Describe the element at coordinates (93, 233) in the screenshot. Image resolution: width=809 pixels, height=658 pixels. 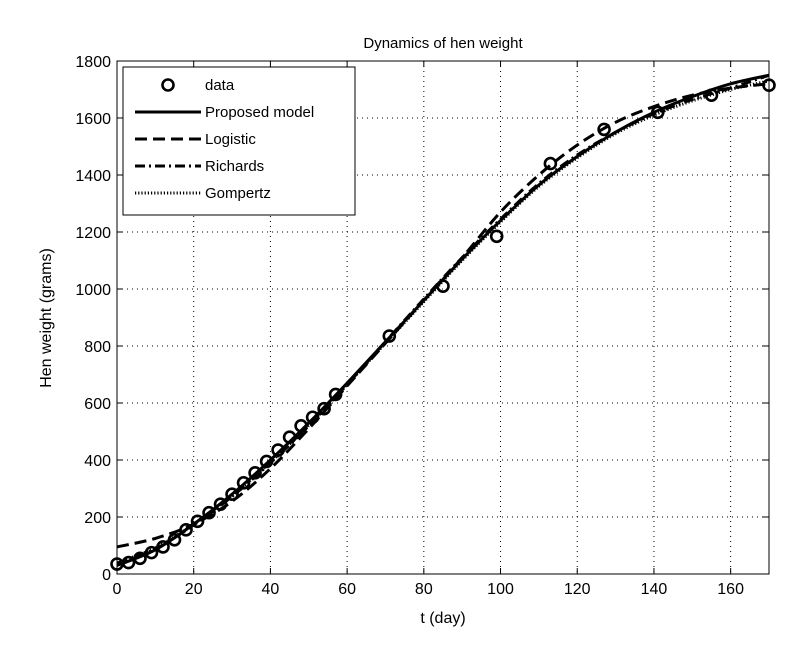
I see `y-tick-label: 1200` at that location.